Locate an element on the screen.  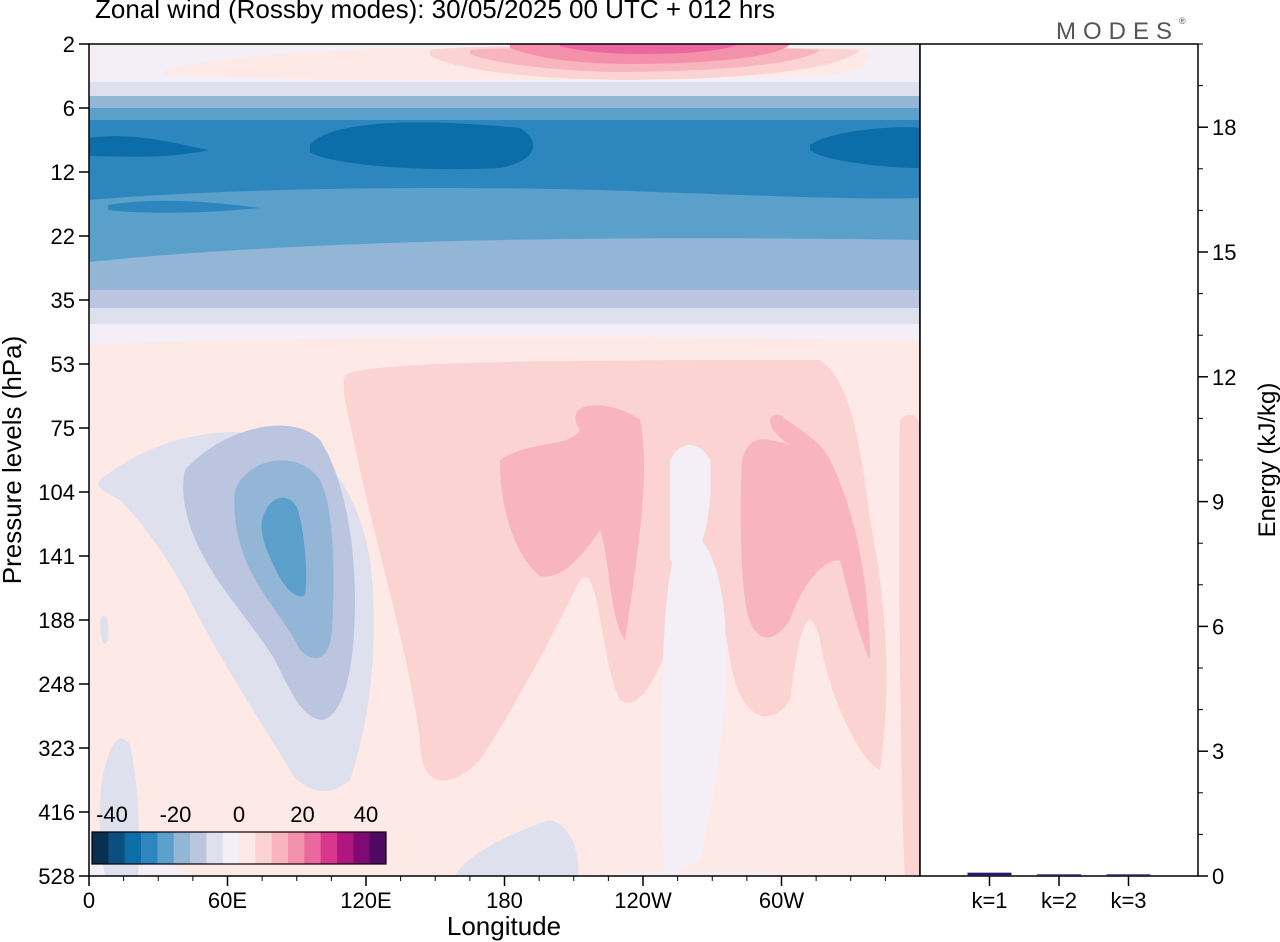
x-axis: 0 60E 120E 180 120W 60W is located at coordinates (484, 894).